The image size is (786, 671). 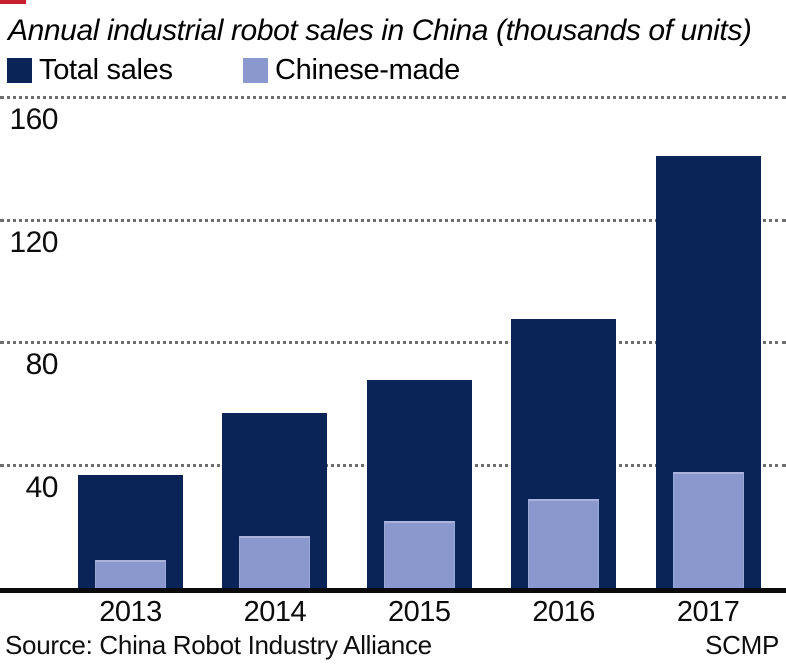 I want to click on legend-item-chinese-made: Chinese-made, so click(x=351, y=70).